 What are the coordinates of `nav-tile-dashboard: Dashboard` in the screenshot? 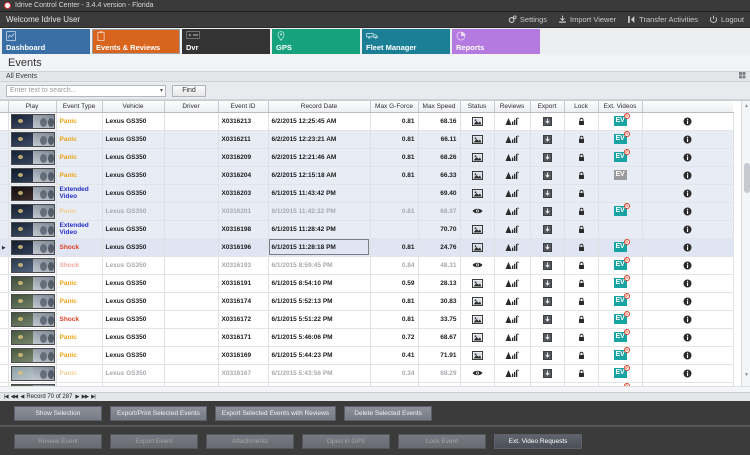 It's located at (46, 41).